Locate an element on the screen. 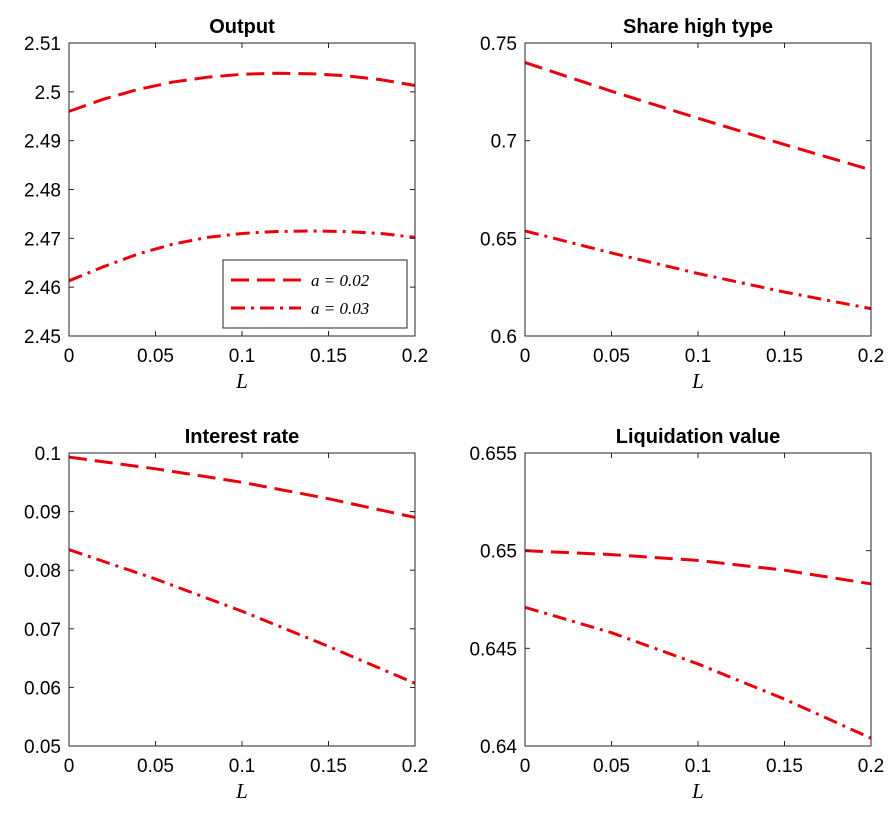 Image resolution: width=894 pixels, height=815 pixels. chart-title: Interest rate is located at coordinates (242, 437).